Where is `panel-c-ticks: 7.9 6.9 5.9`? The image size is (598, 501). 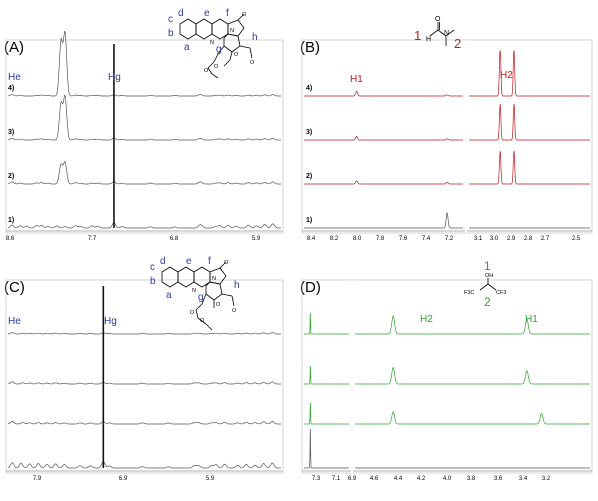
panel-c-ticks: 7.9 6.9 5.9 is located at coordinates (124, 479).